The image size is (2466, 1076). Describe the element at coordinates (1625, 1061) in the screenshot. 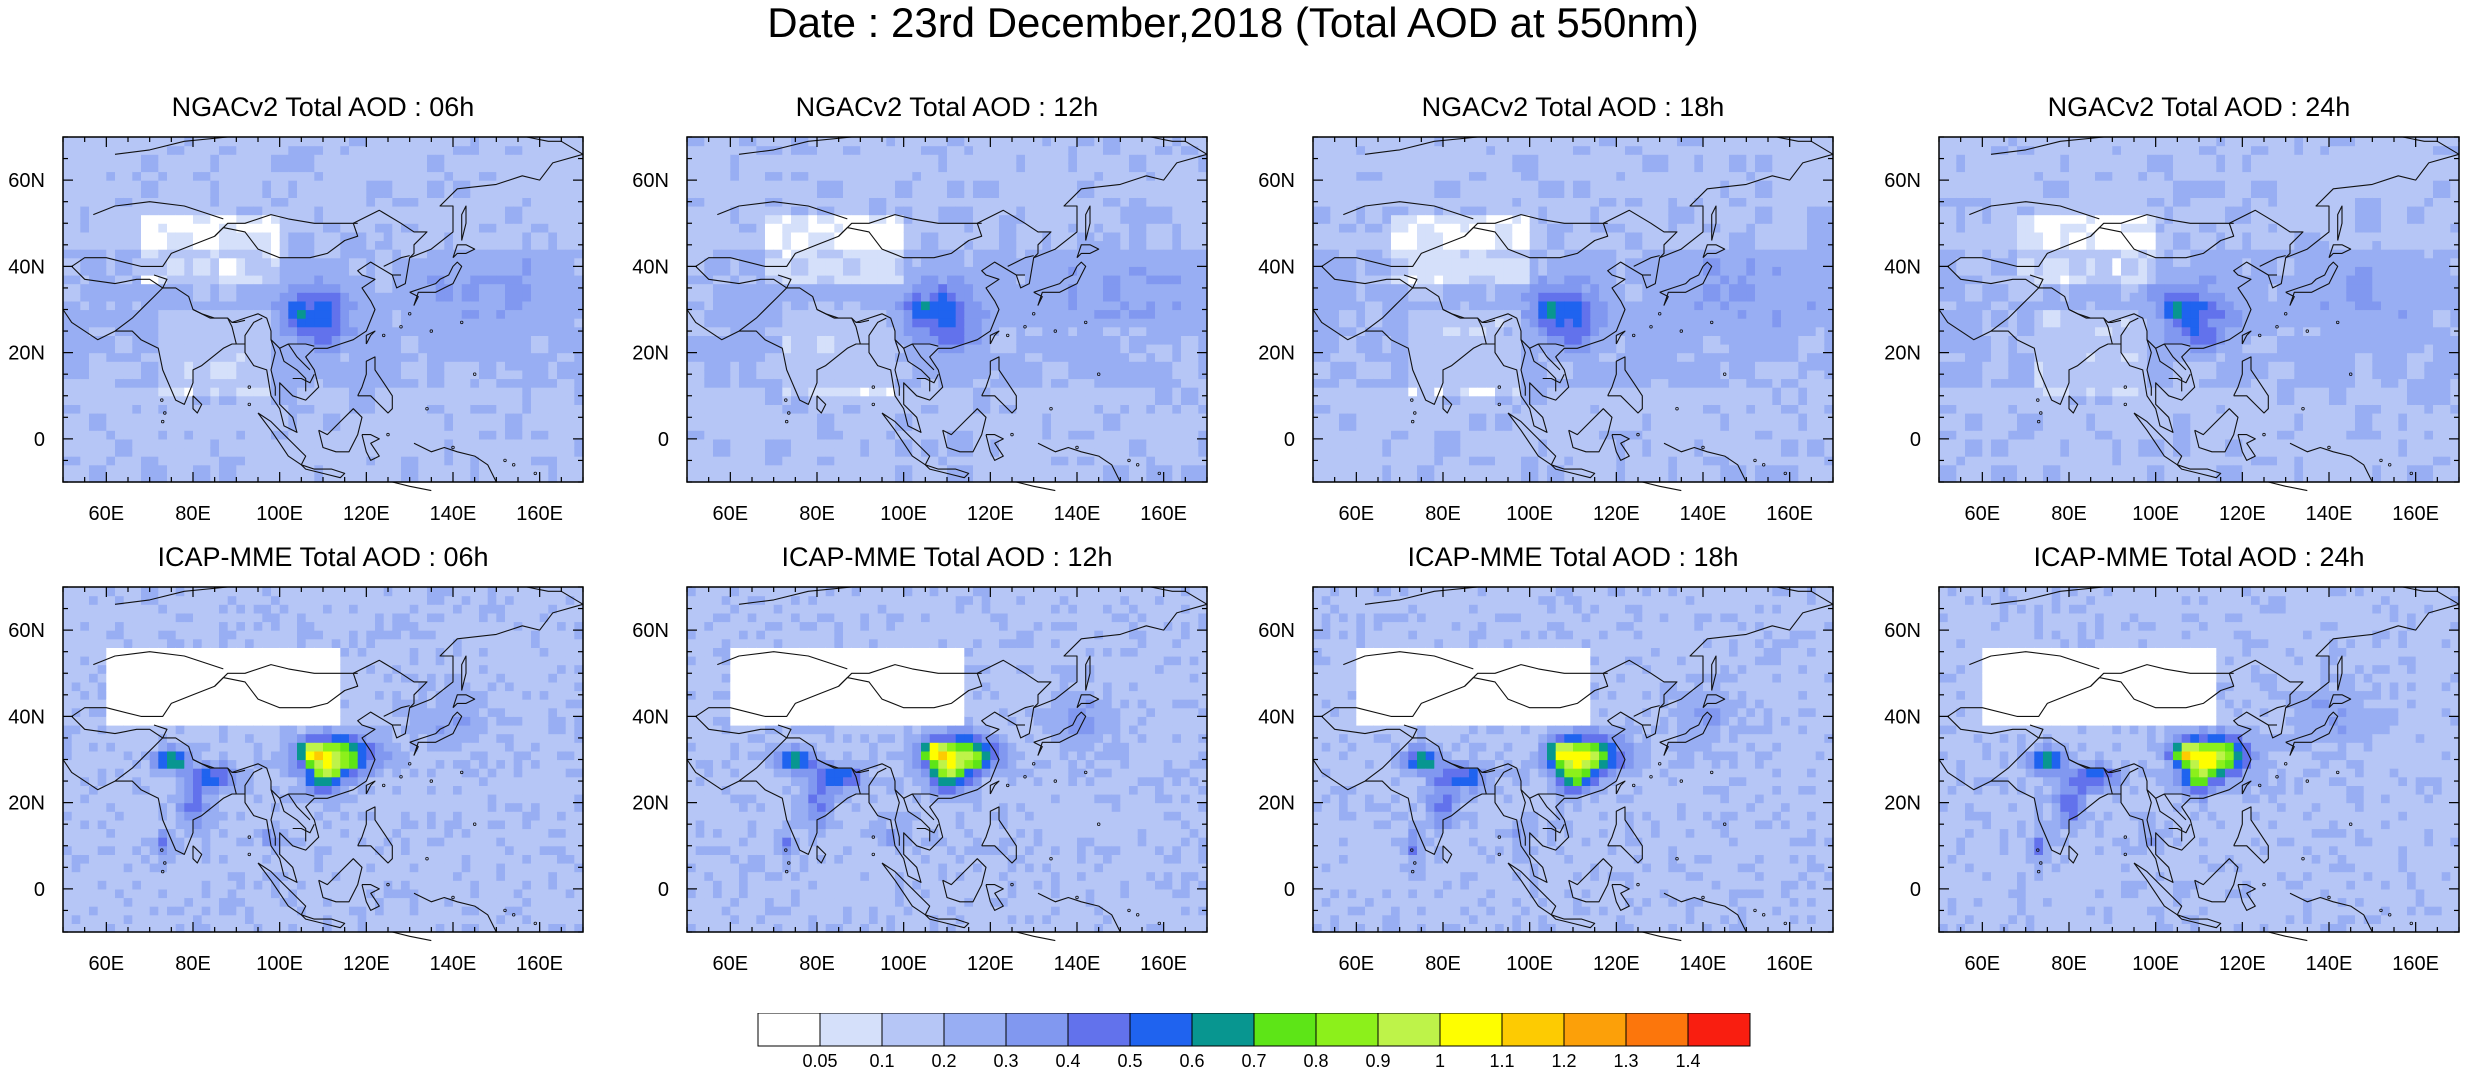

I see `colorbar-label: 1.3` at that location.